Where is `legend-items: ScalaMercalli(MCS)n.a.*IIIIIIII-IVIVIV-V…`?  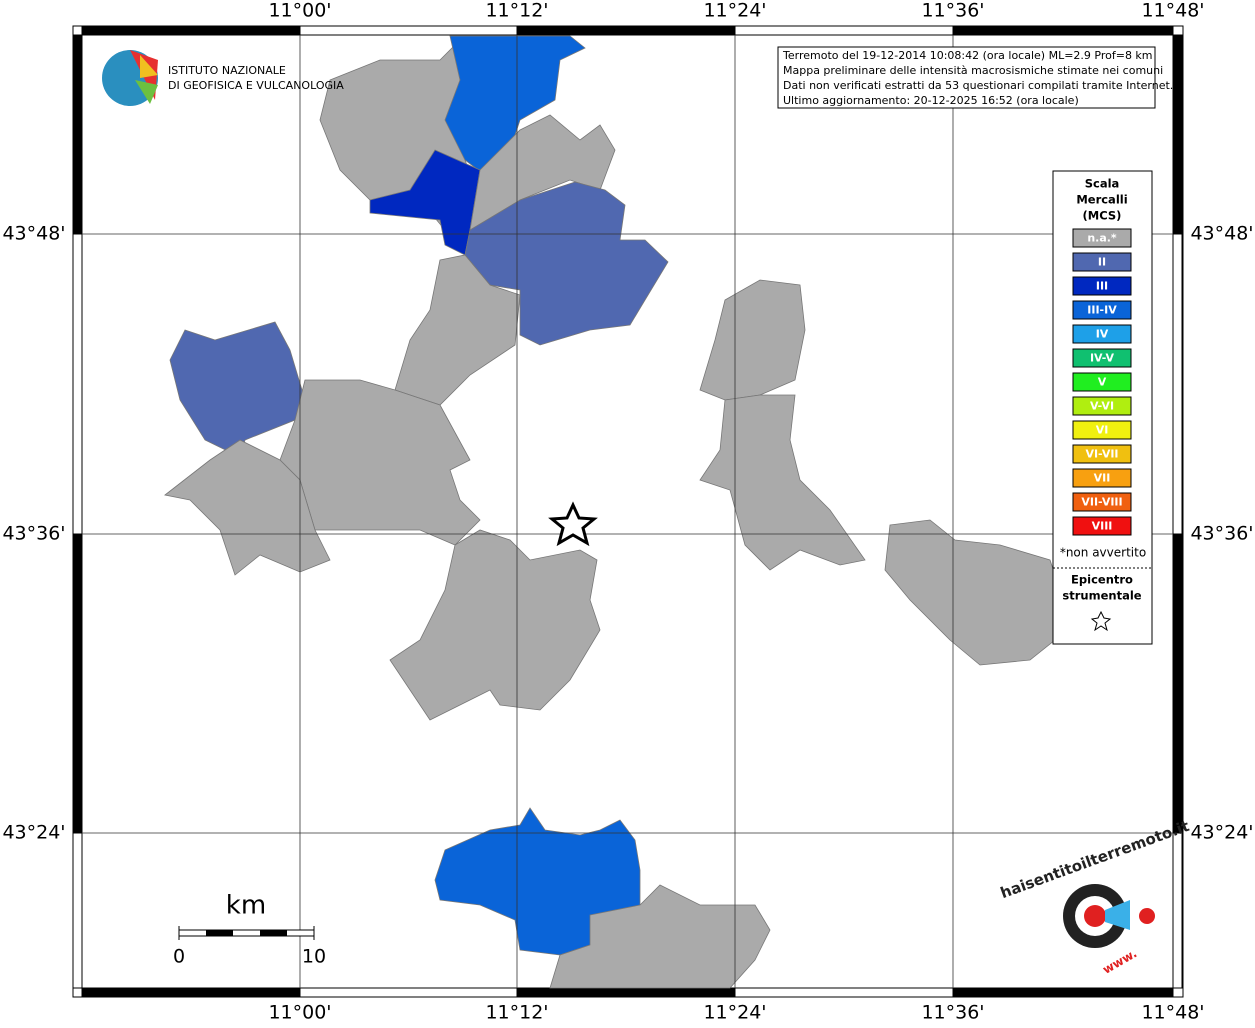
legend-items: ScalaMercalli(MCS)n.a.*IIIIIIII-IVIVIV-V… is located at coordinates (1103, 390).